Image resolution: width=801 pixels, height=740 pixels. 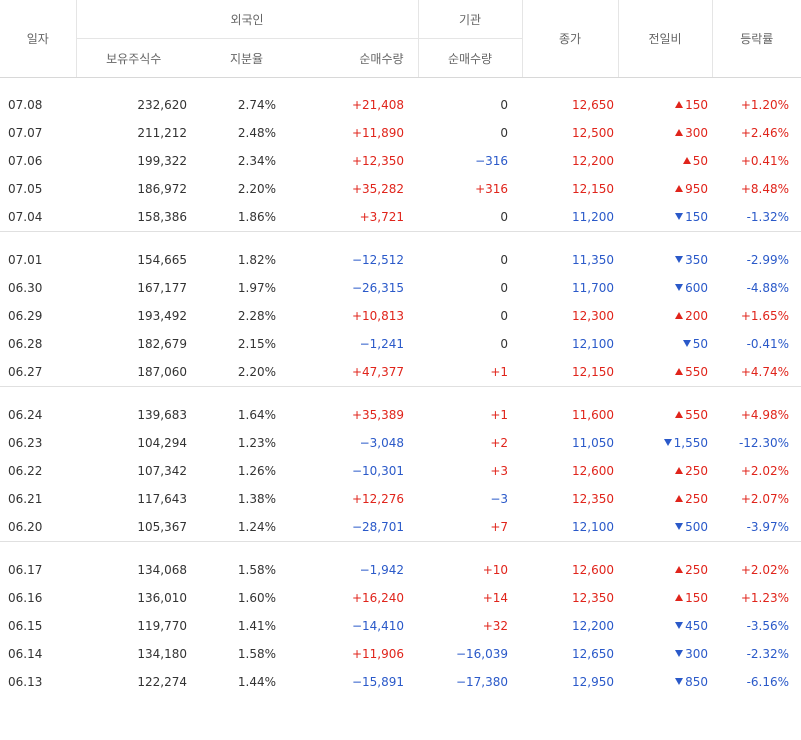 I want to click on holdings-cell: 199,322, so click(x=162, y=161).